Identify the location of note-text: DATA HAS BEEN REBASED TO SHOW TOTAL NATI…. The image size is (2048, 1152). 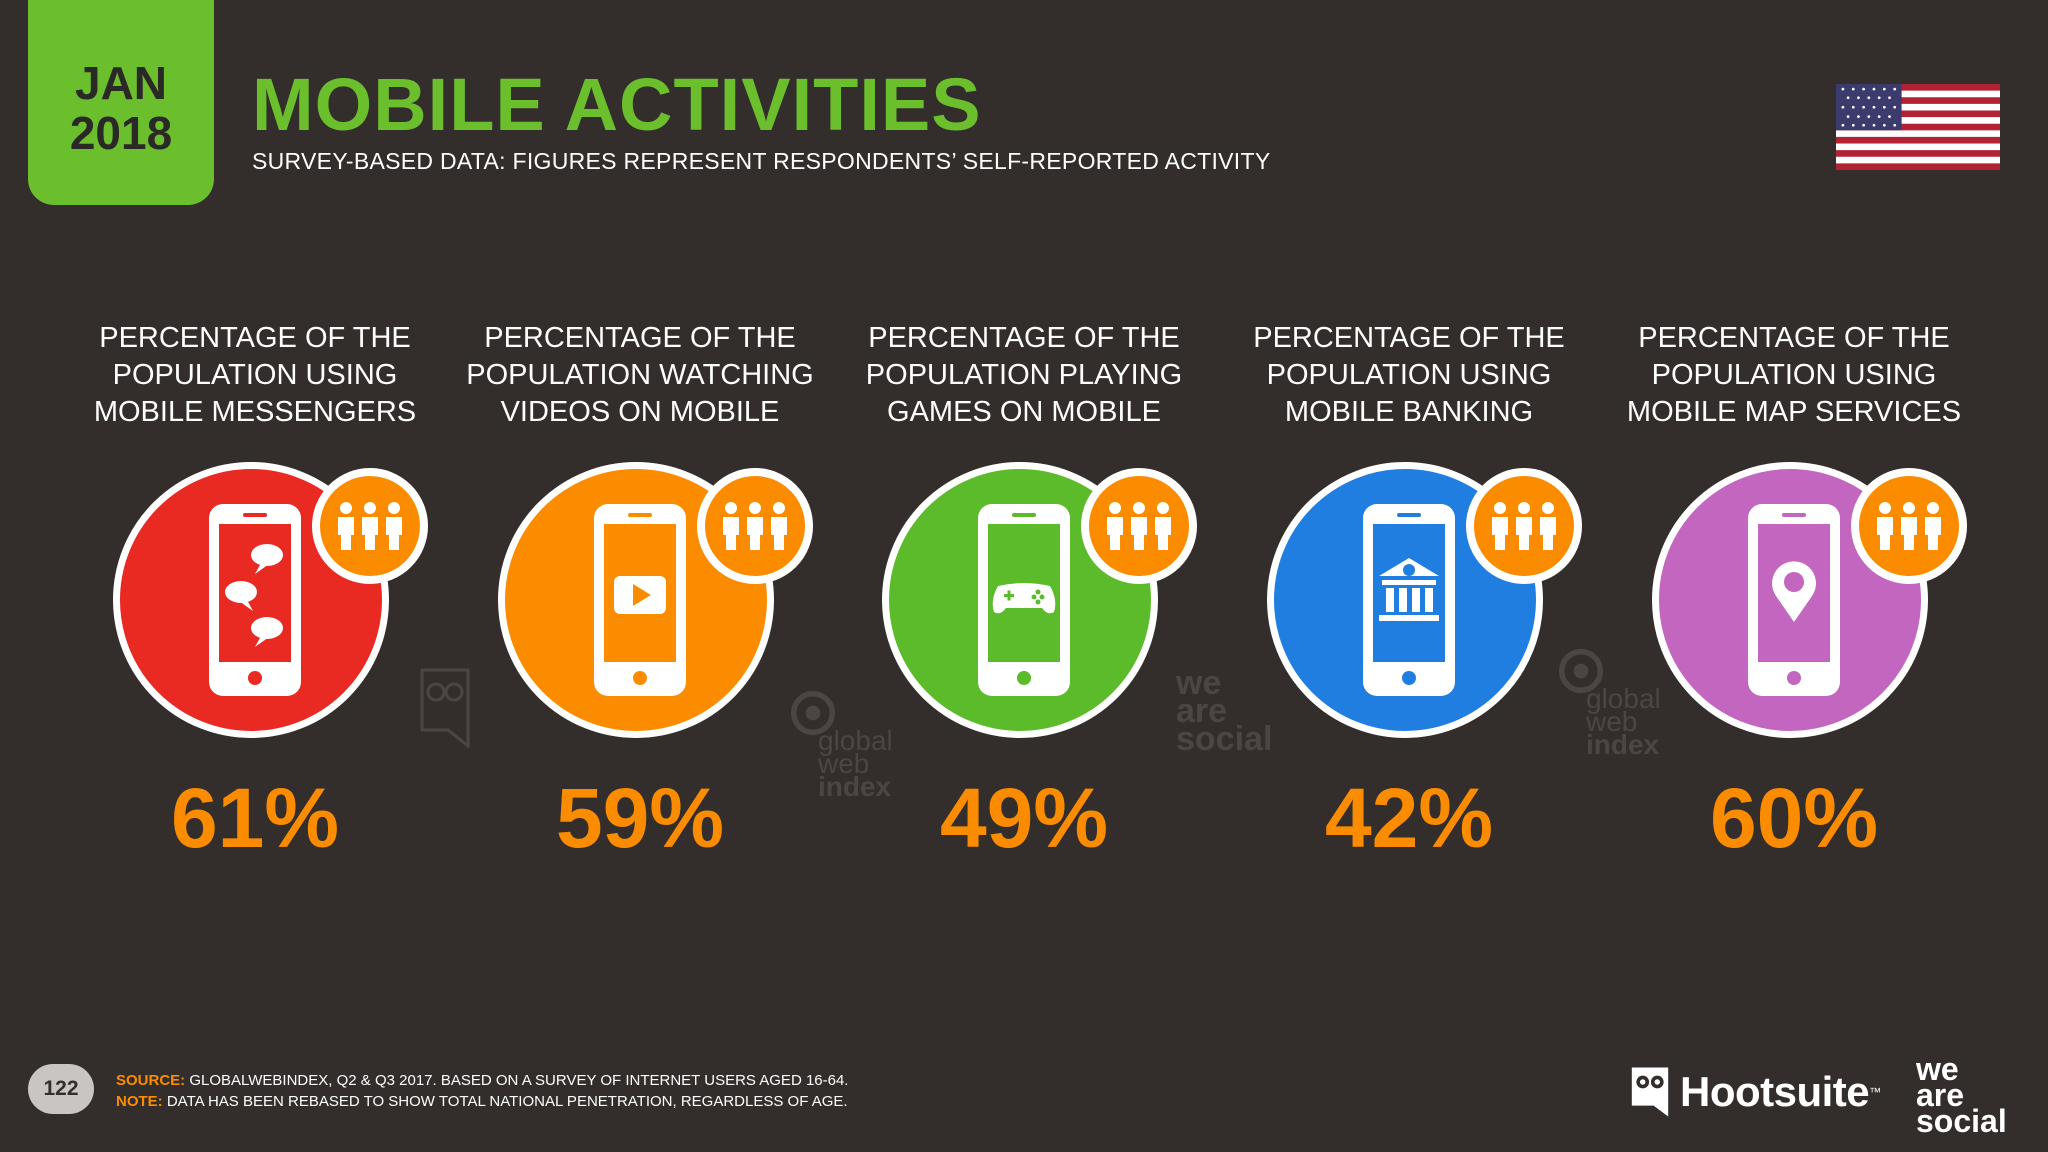
(507, 1101).